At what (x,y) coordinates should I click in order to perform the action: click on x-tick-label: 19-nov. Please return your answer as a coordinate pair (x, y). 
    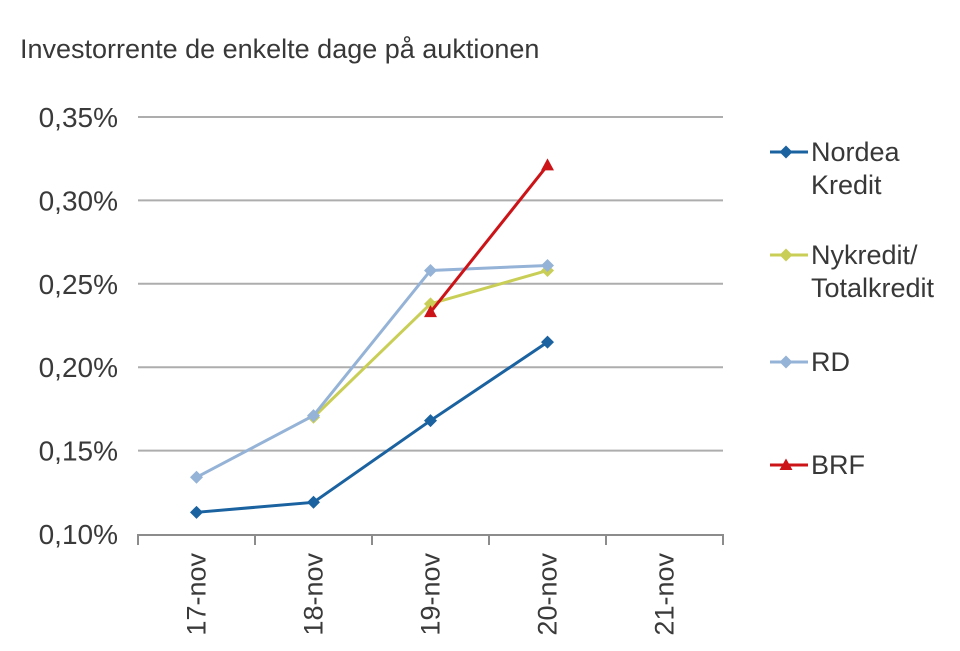
    Looking at the image, I should click on (431, 594).